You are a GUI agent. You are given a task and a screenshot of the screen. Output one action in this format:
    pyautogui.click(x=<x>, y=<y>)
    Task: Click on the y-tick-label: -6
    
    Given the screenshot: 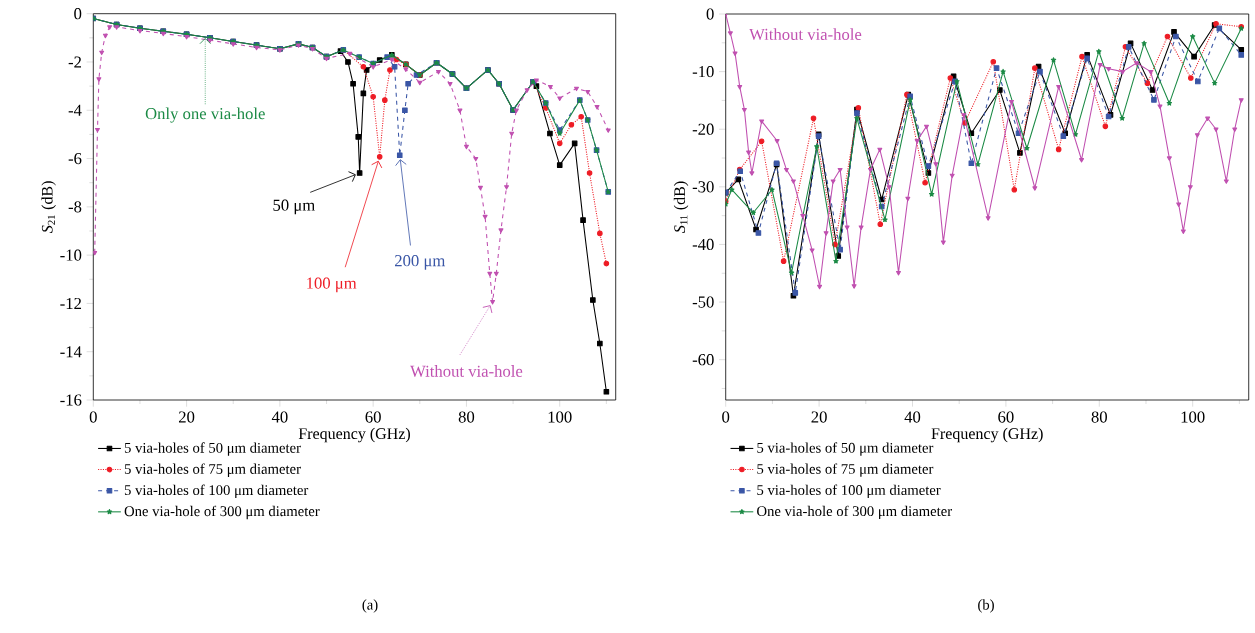 What is the action you would take?
    pyautogui.click(x=75, y=158)
    